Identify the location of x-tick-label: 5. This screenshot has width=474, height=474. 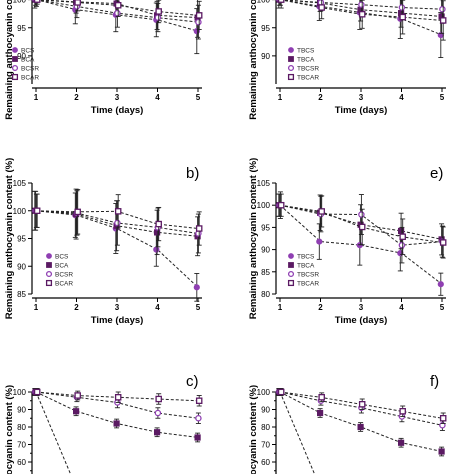
(442, 97).